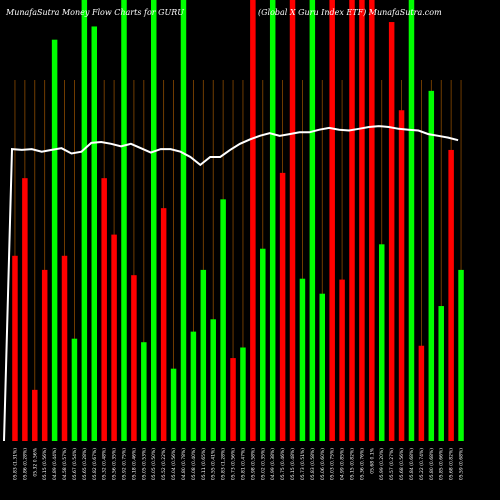 This screenshot has width=500, height=500. What do you see at coordinates (273, 464) in the screenshot?
I see `x-tick-label: 04.99 (0.38%)` at bounding box center [273, 464].